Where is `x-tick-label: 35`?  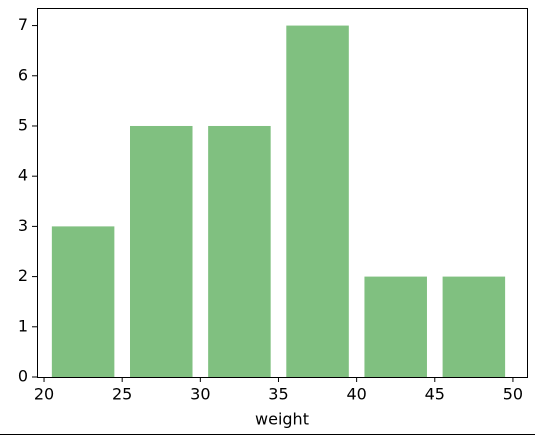 x-tick-label: 35 is located at coordinates (278, 394).